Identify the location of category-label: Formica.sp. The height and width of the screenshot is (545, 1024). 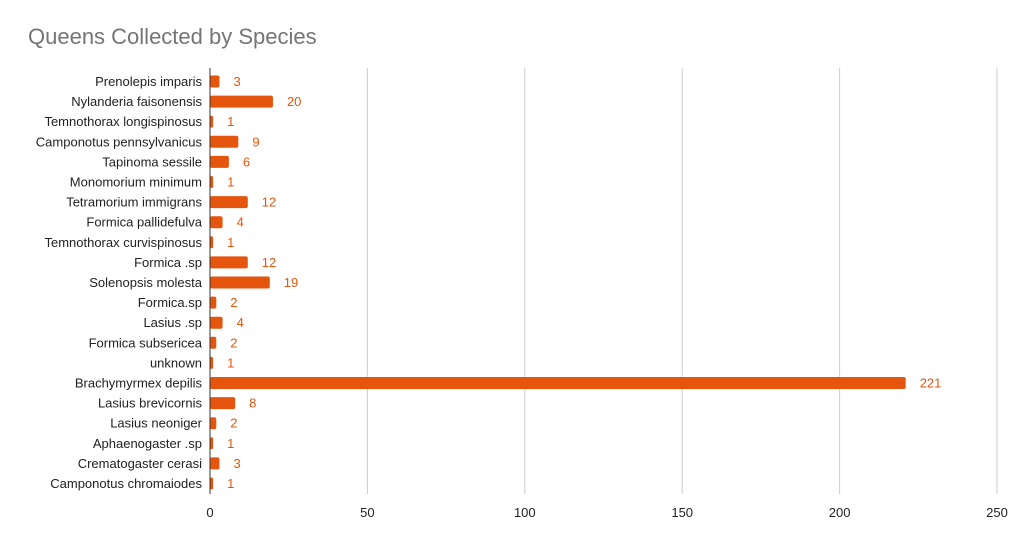
(170, 302).